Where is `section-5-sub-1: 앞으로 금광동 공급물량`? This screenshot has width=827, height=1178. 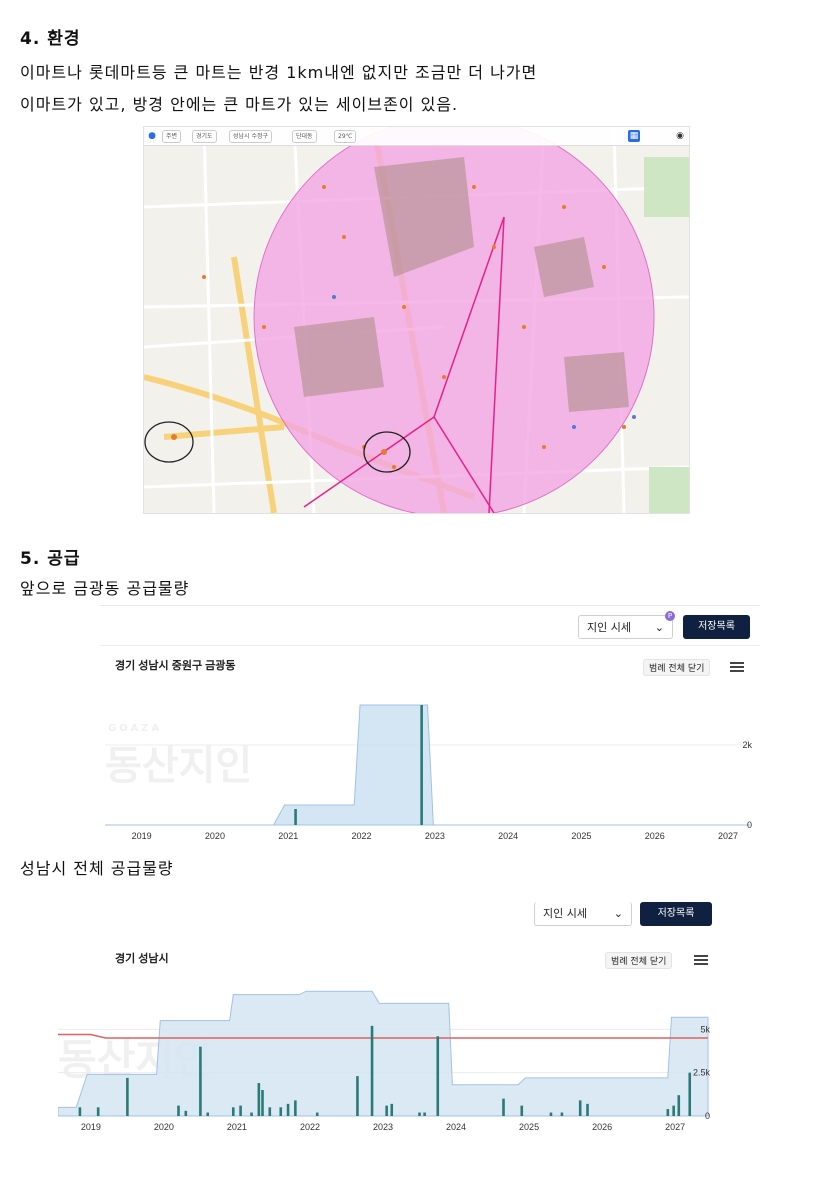
section-5-sub-1: 앞으로 금광동 공급물량 is located at coordinates (105, 588).